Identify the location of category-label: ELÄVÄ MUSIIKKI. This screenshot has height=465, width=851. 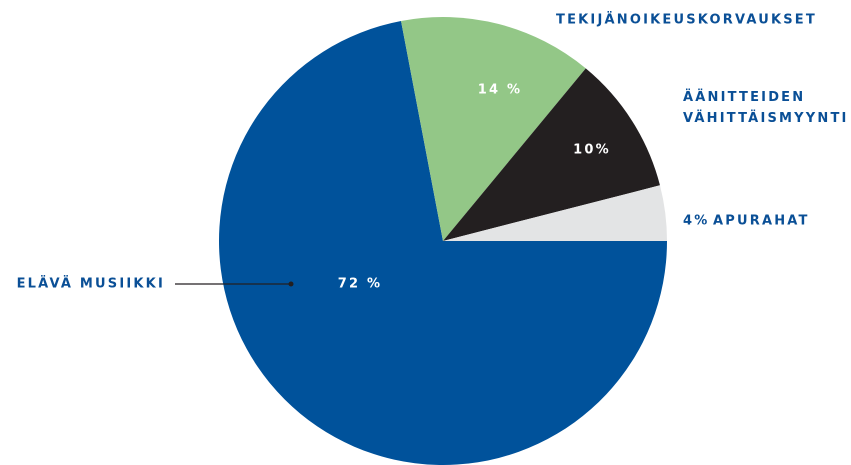
(91, 284).